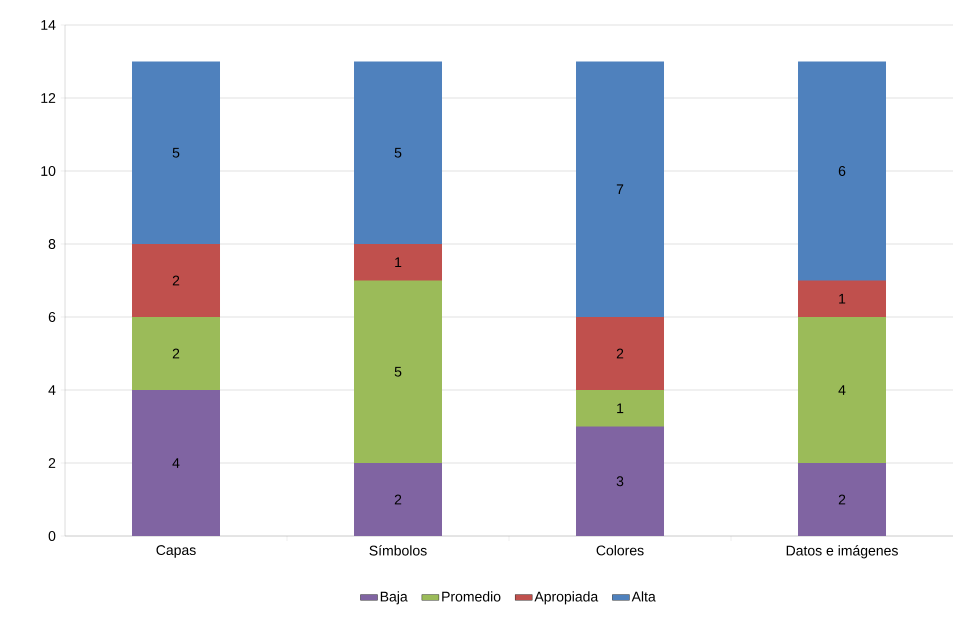  What do you see at coordinates (644, 596) in the screenshot?
I see `legend-label: Alta` at bounding box center [644, 596].